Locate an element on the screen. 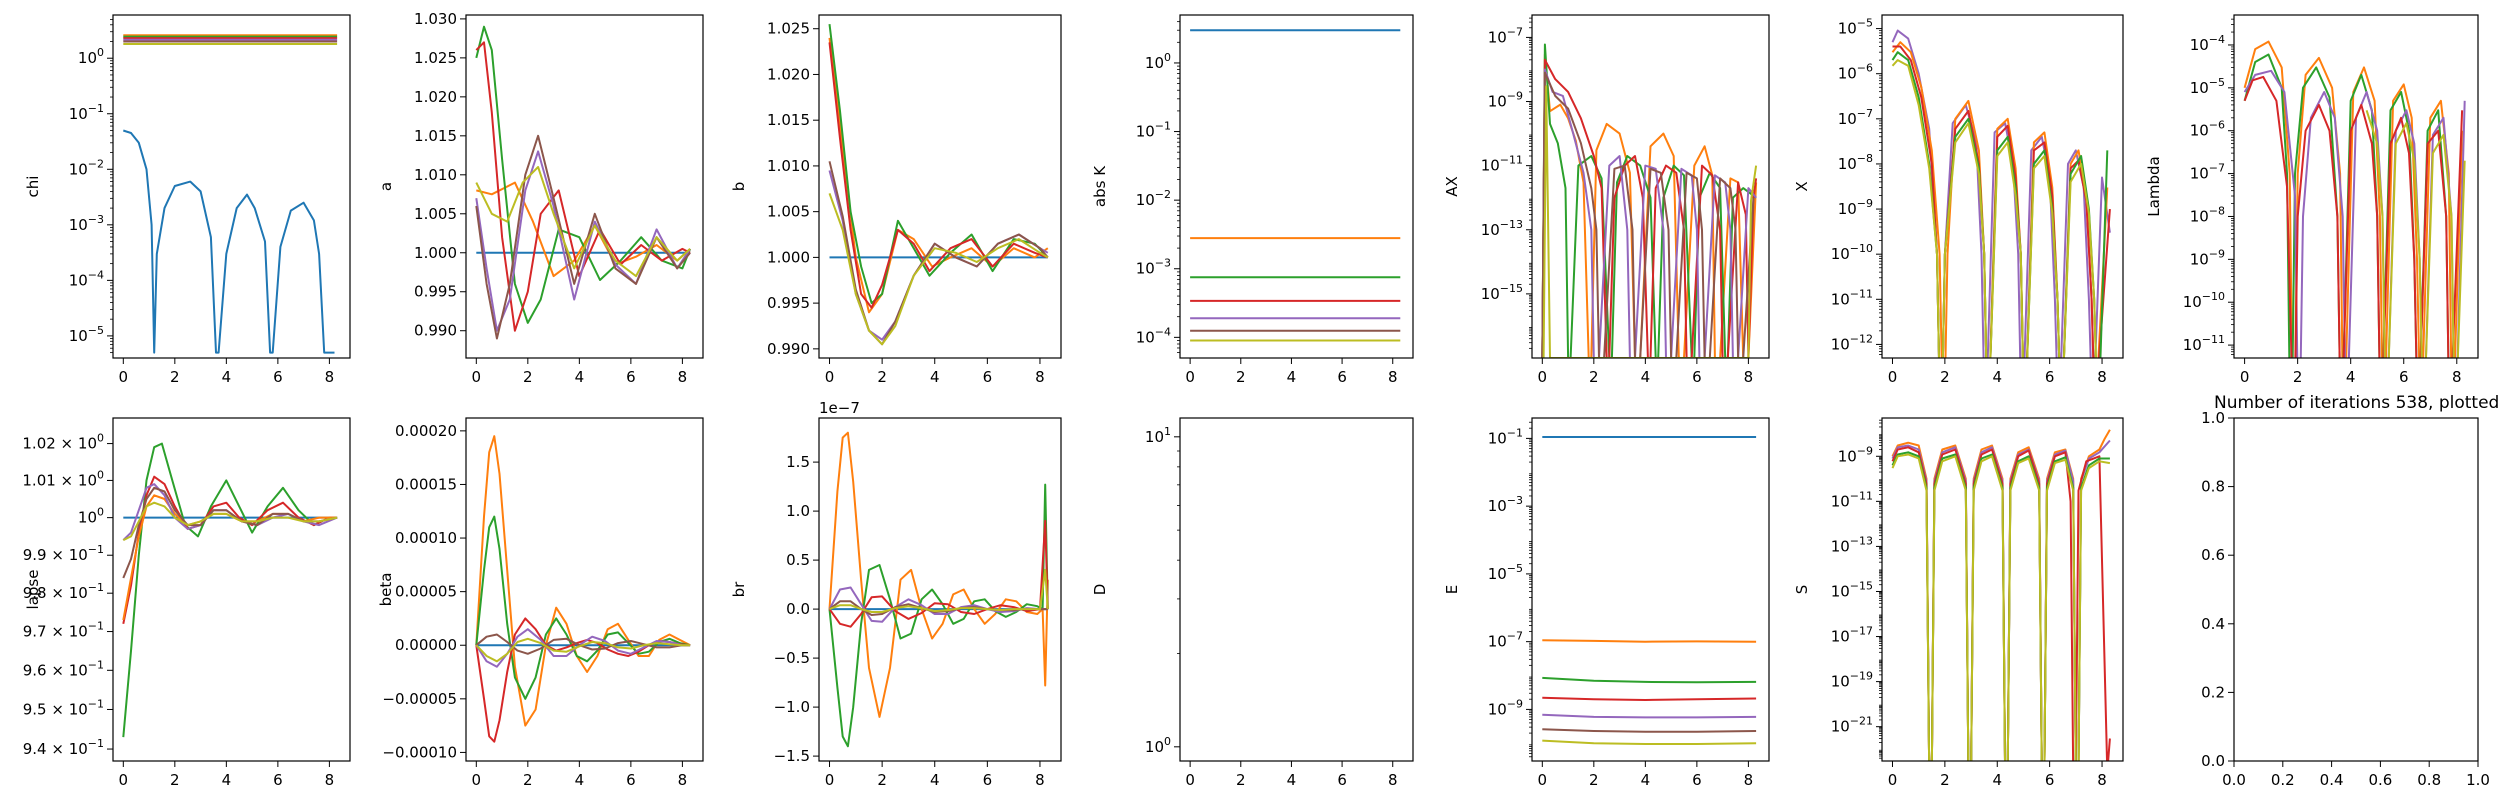  y-tick-label: 9.6 × 10⁻¹ is located at coordinates (63, 668).